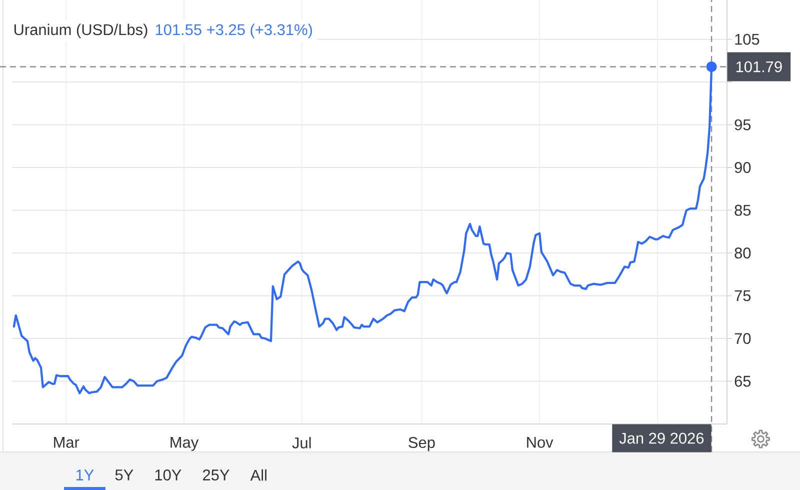  Describe the element at coordinates (184, 444) in the screenshot. I see `x-tick-label: May` at that location.